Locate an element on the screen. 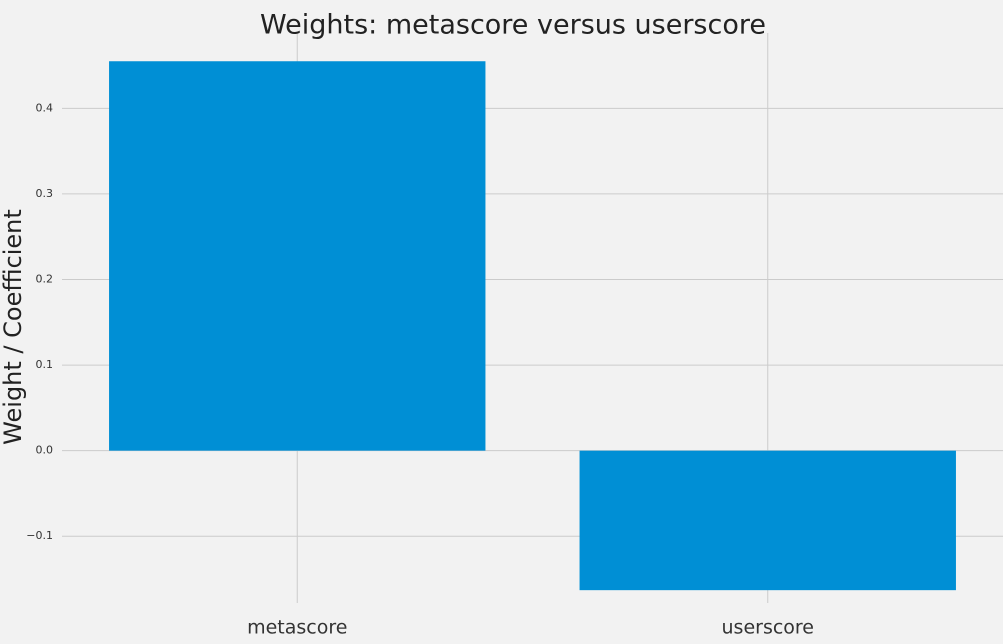  y-tick-label: 0.3 is located at coordinates (45, 193).